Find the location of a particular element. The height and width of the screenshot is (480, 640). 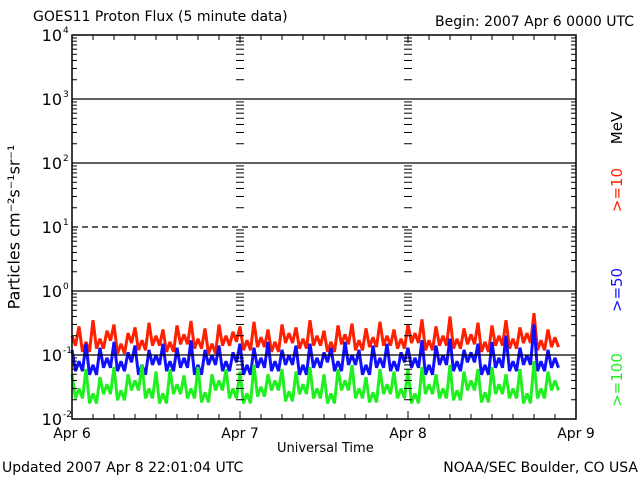

y-tick-exp-0: 4 is located at coordinates (66, 31).